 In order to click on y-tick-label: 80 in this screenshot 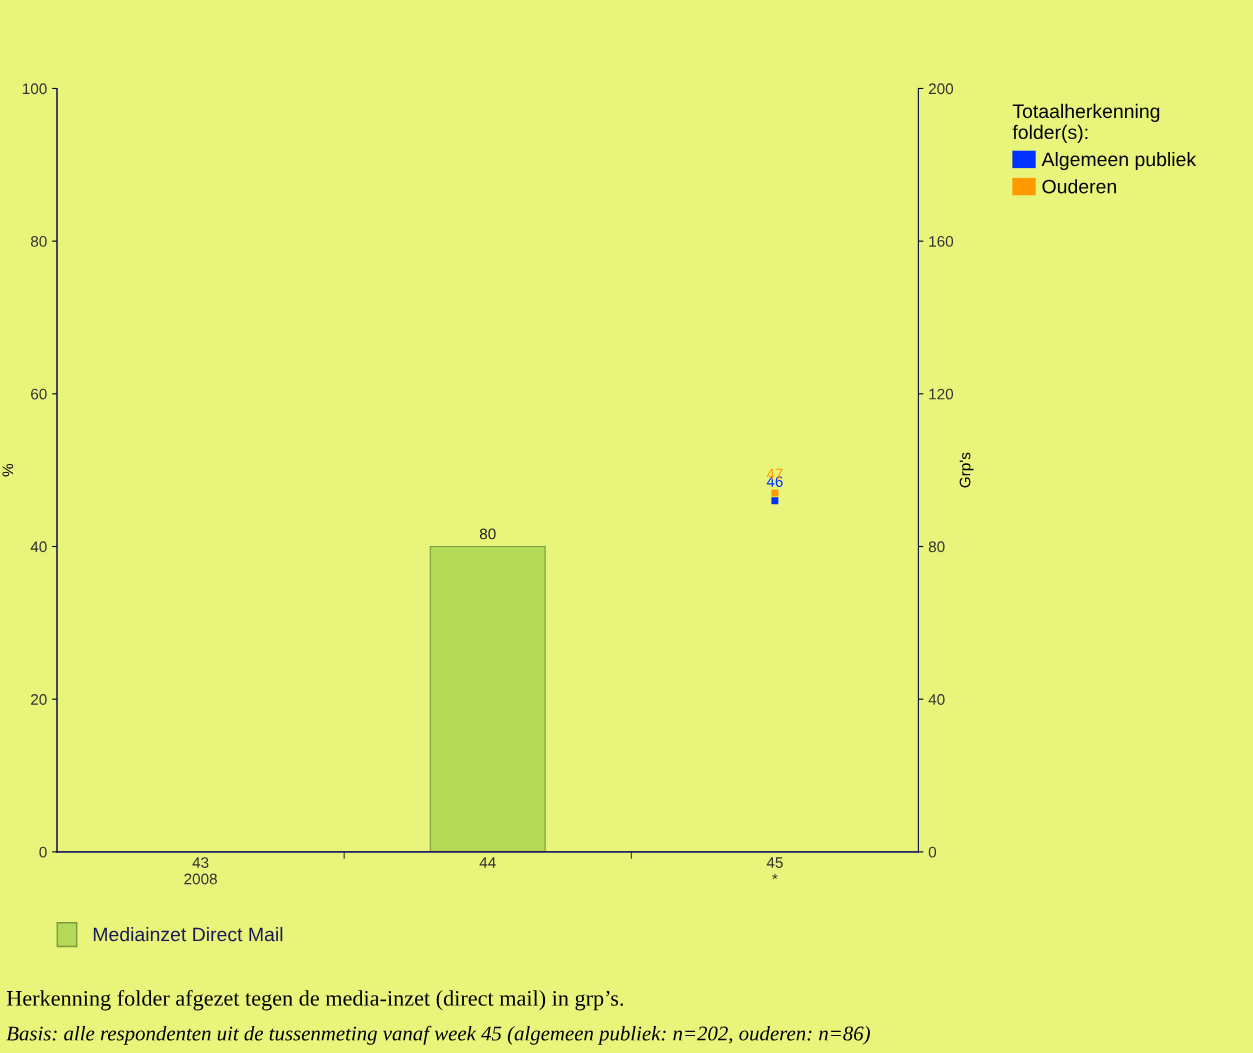, I will do `click(38, 241)`.